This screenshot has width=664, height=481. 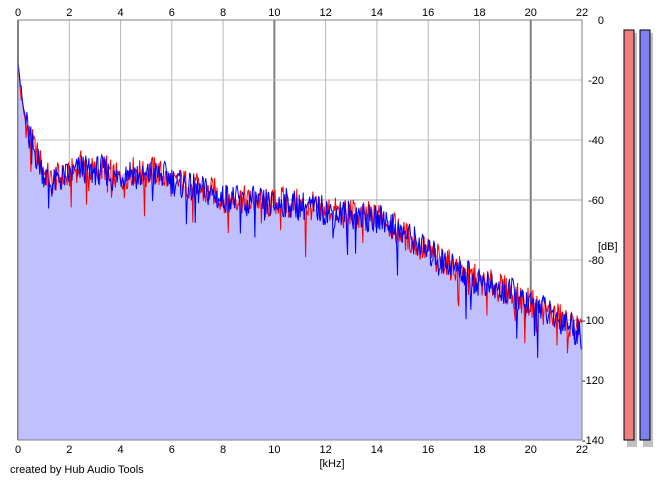 What do you see at coordinates (223, 13) in the screenshot?
I see `x-tick-label-top: 8` at bounding box center [223, 13].